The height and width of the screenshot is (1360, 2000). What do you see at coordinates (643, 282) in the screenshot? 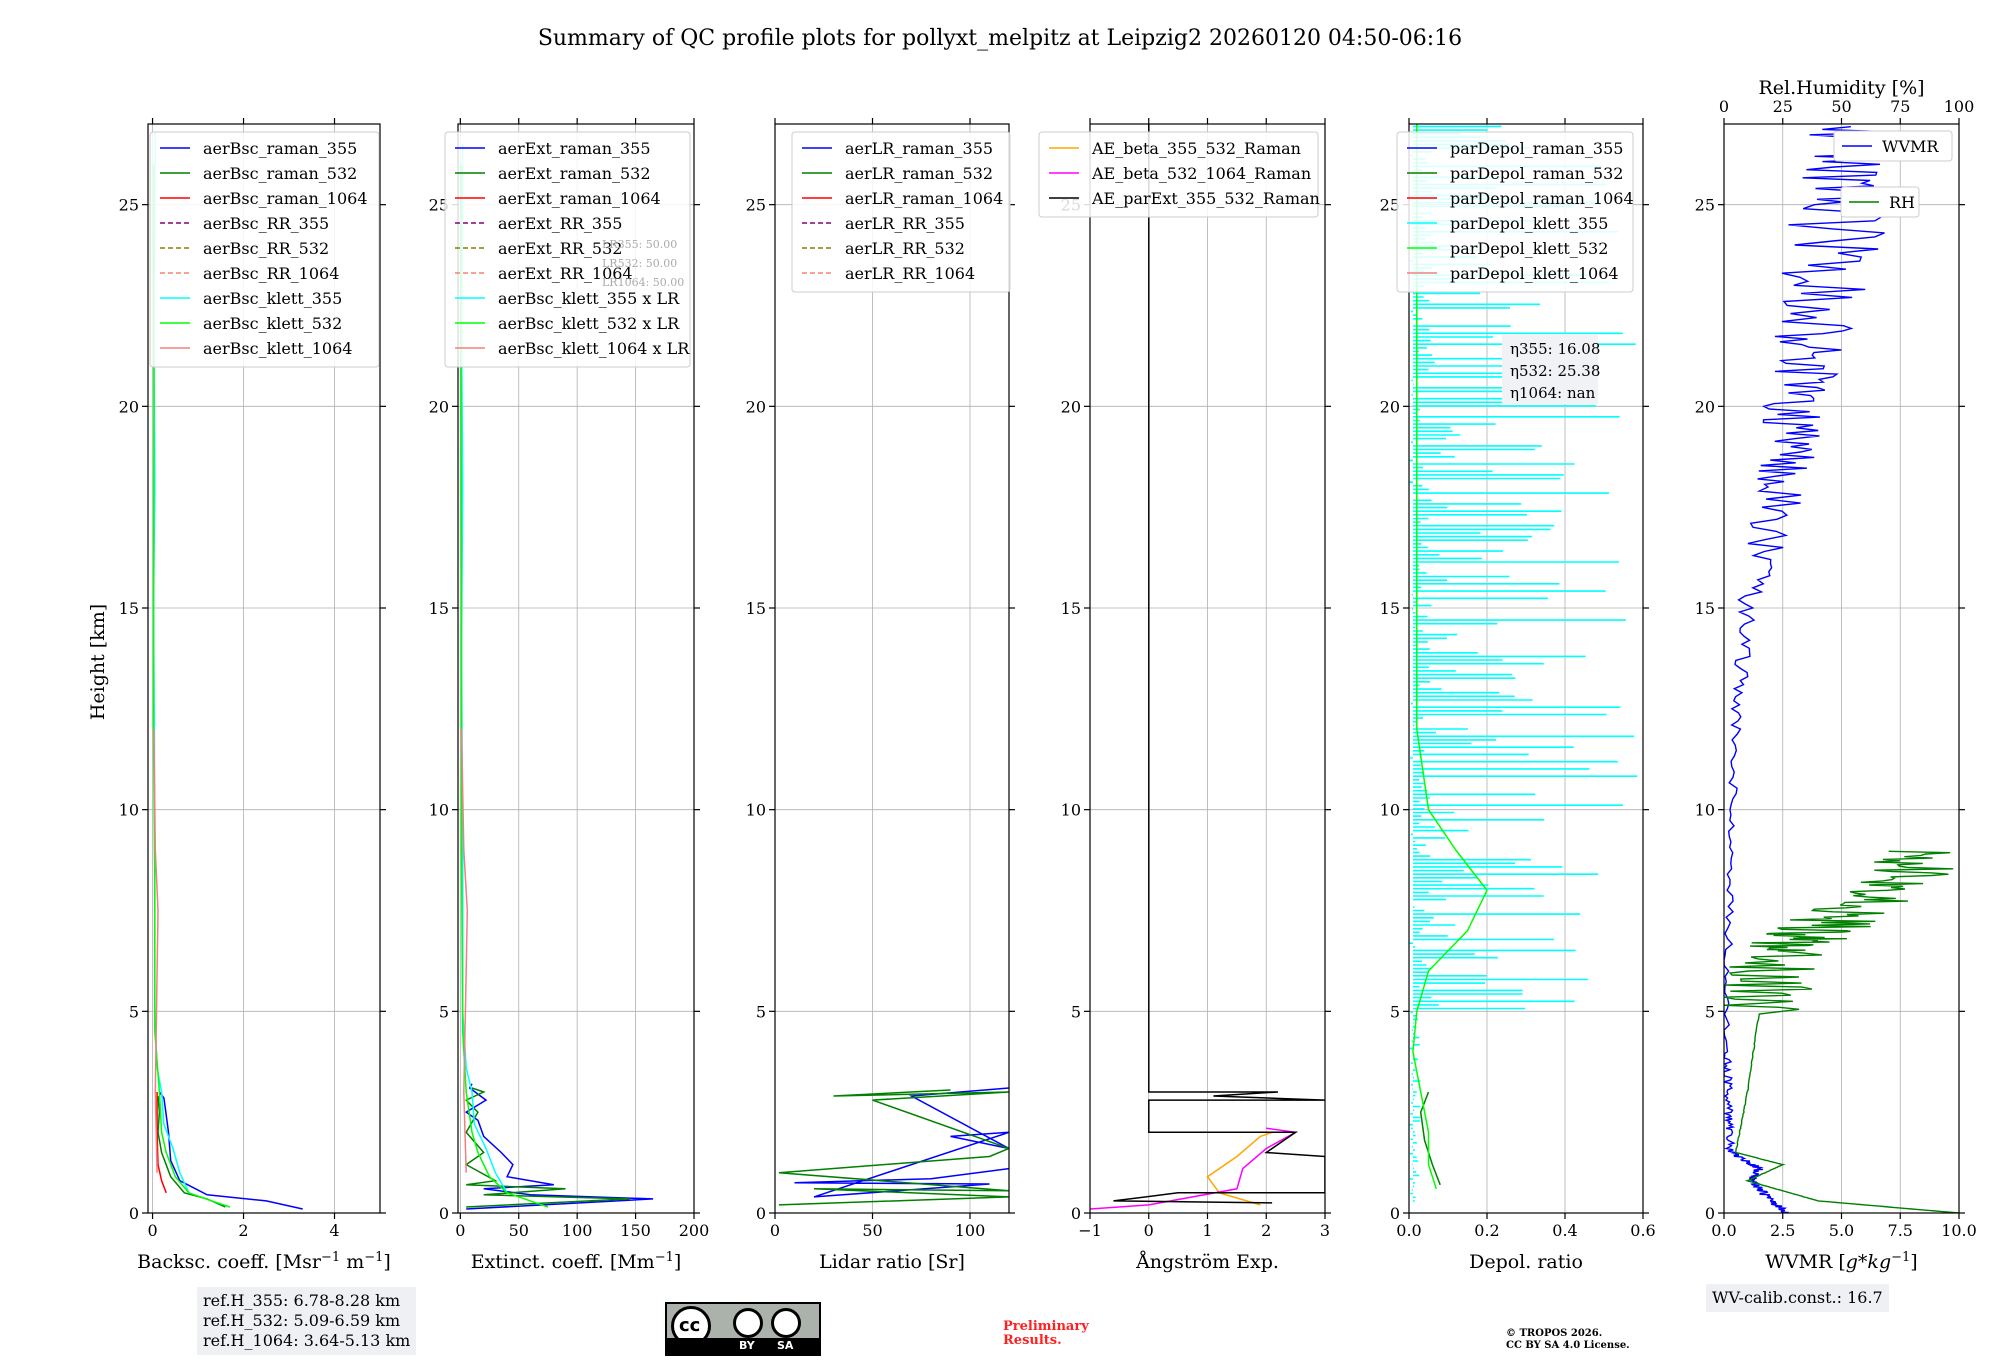
I see `lr-label: LR1064: 50.00` at bounding box center [643, 282].